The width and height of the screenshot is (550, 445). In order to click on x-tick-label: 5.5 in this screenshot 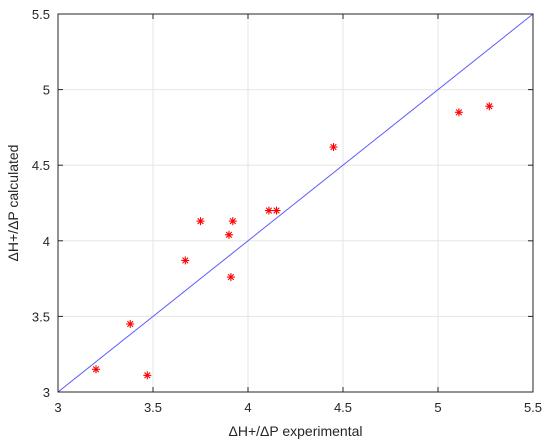, I will do `click(533, 407)`.